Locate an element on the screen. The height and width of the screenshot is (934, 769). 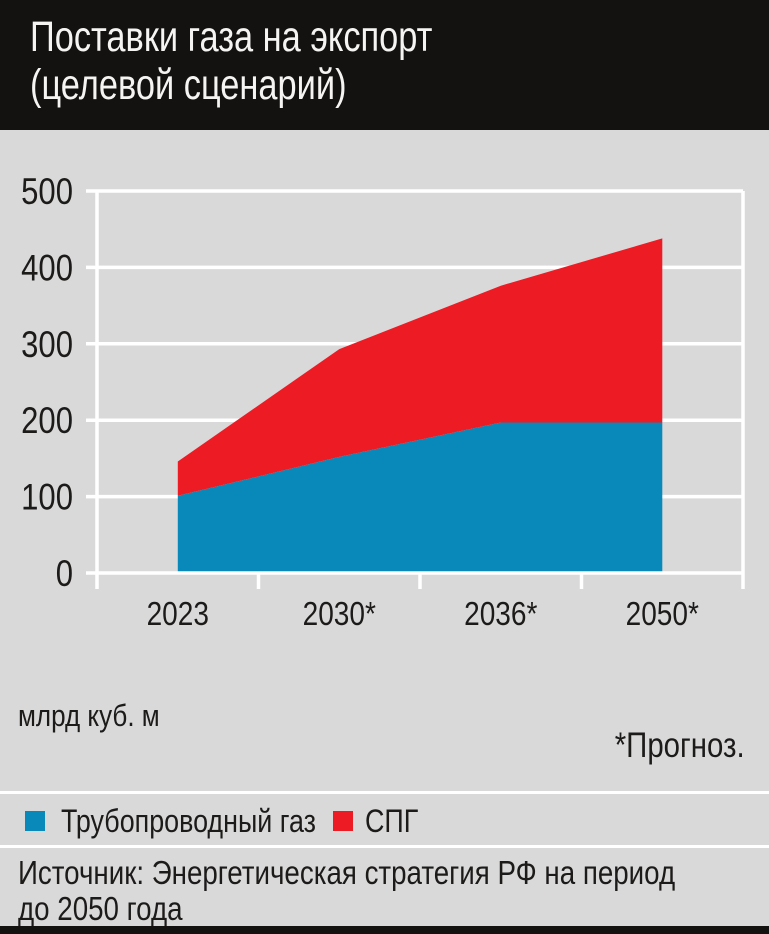
legend-swatch-lng is located at coordinates (343, 821).